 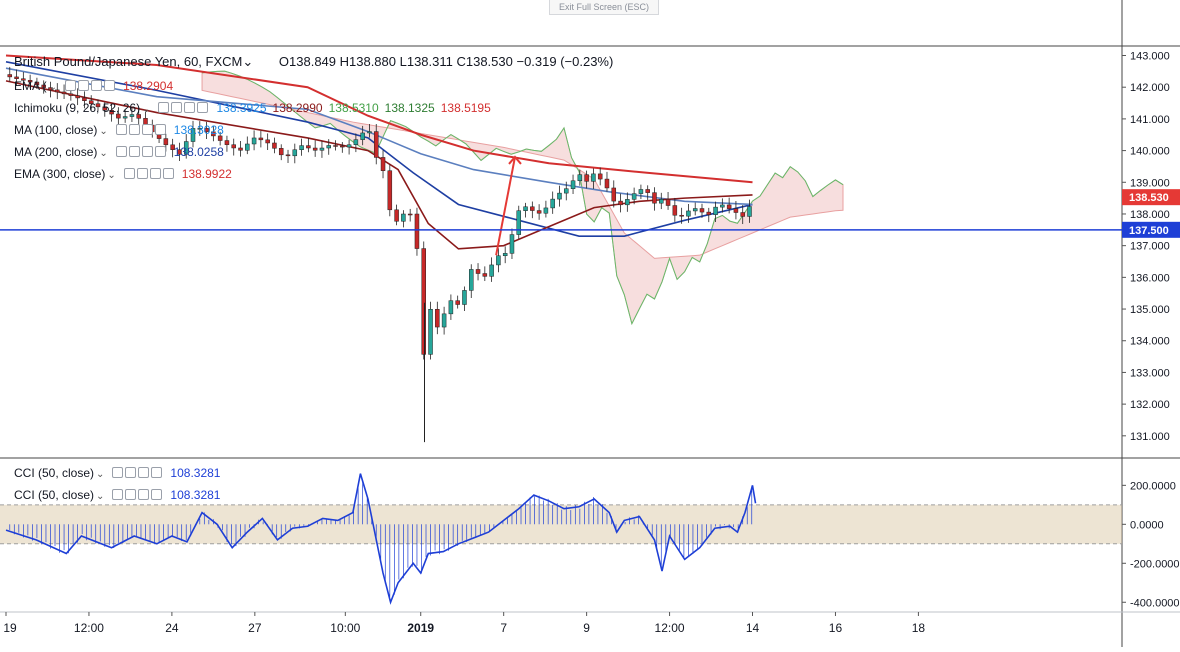 I want to click on indicator-label: EMA (300, close), so click(x=60, y=174).